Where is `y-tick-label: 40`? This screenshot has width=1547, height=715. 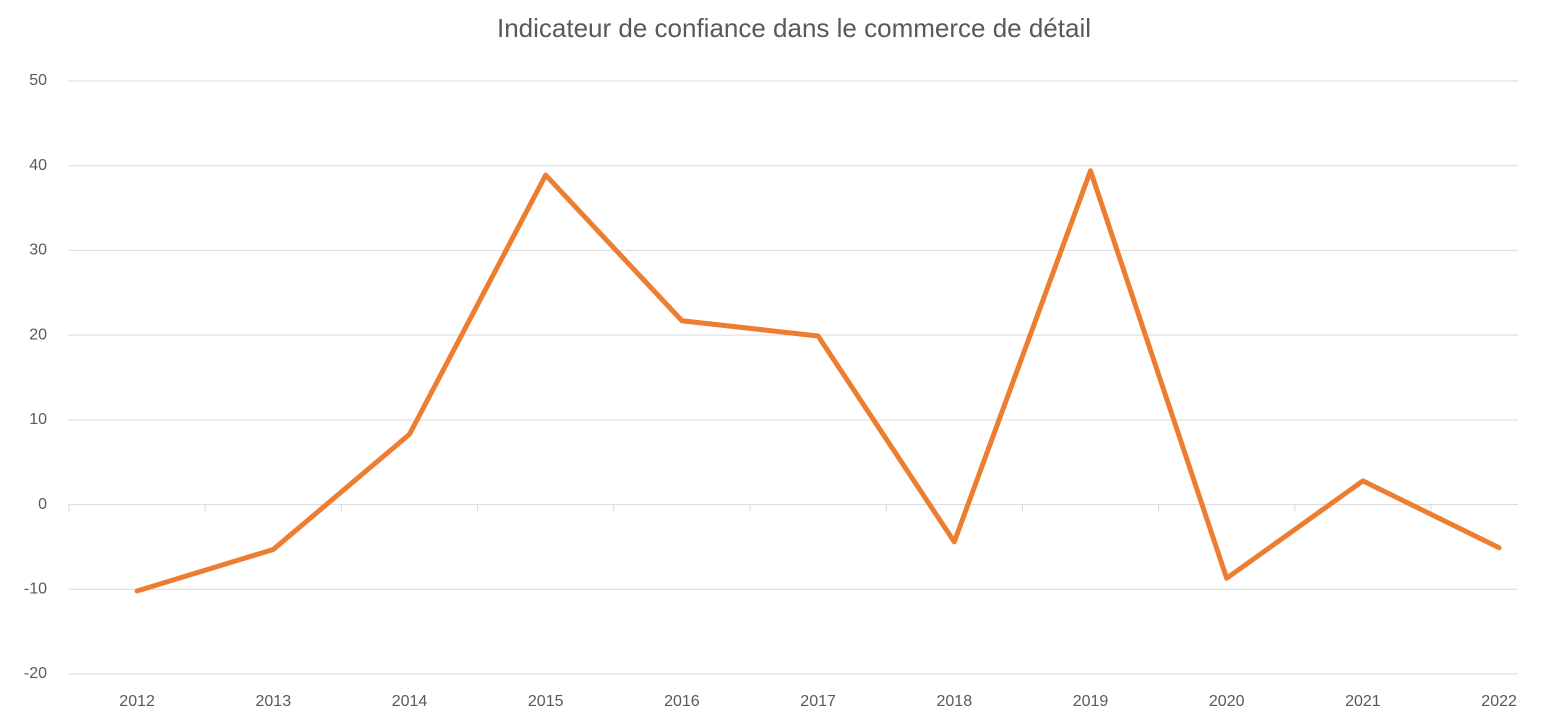 y-tick-label: 40 is located at coordinates (38, 165).